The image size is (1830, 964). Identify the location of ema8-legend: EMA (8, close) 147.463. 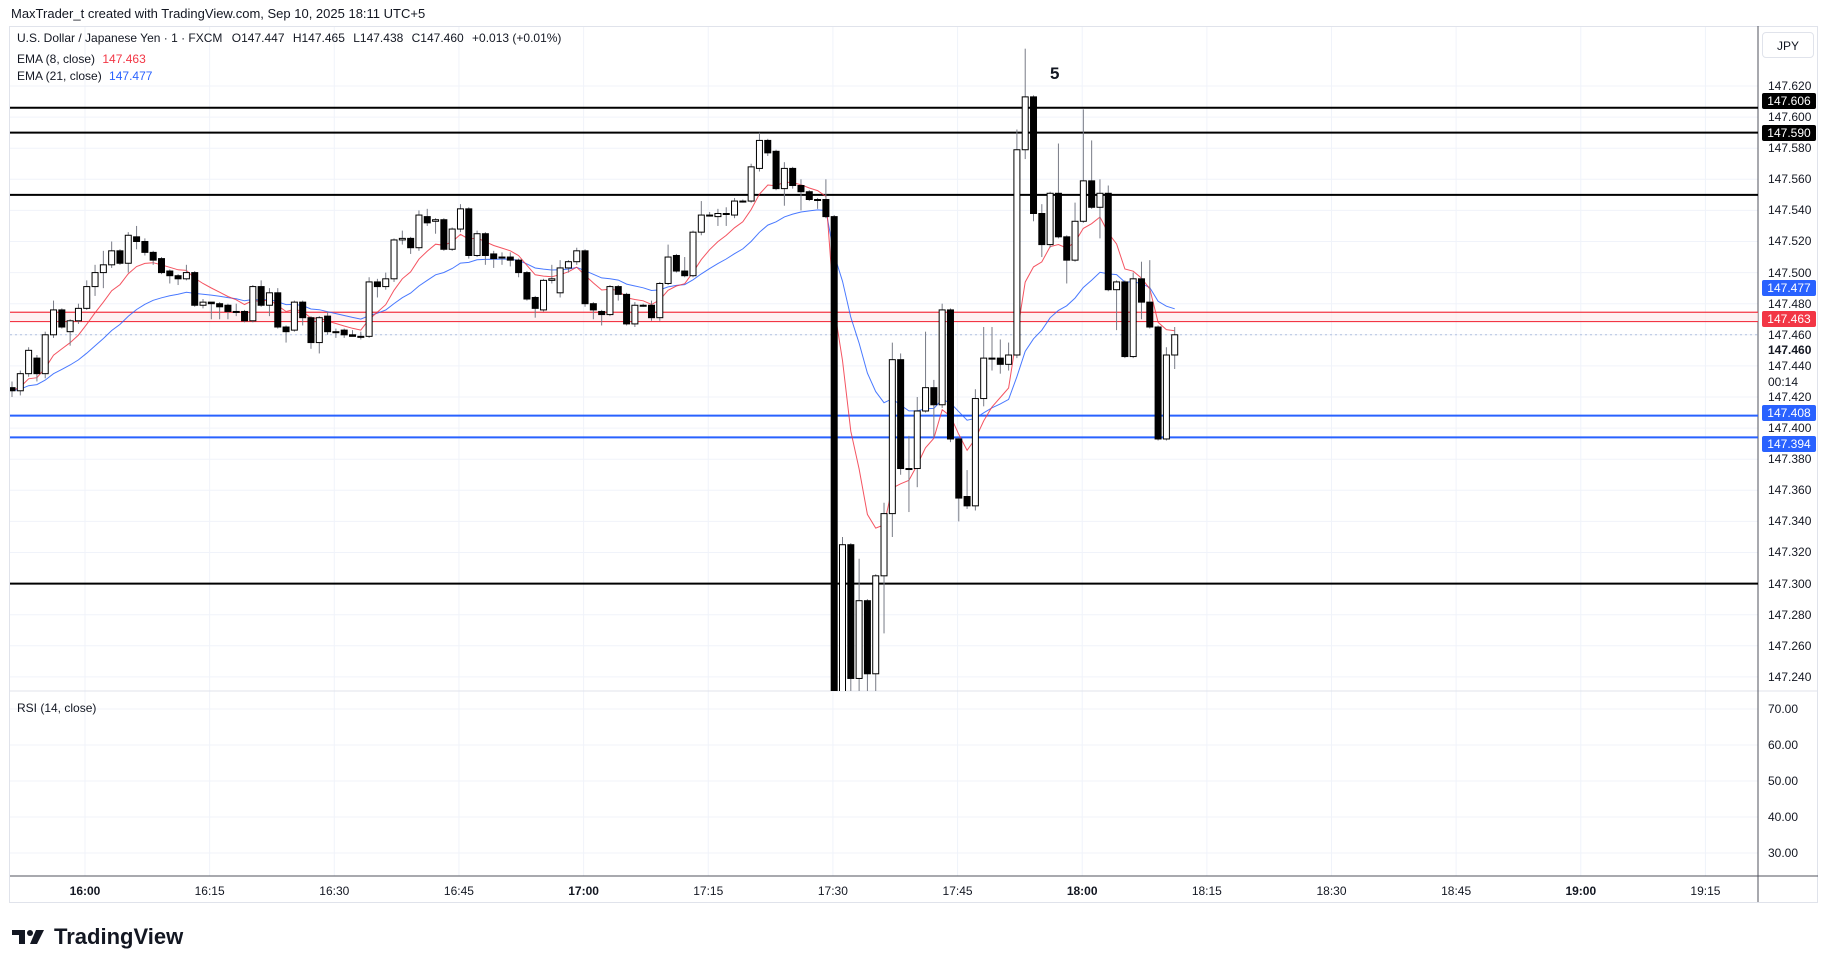
(81, 59).